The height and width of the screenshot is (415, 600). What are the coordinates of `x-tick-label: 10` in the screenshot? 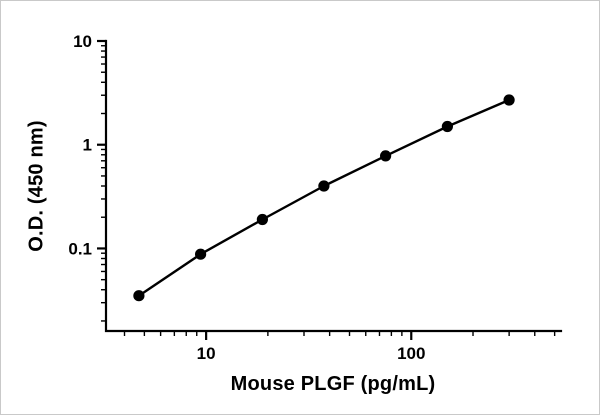 It's located at (206, 353).